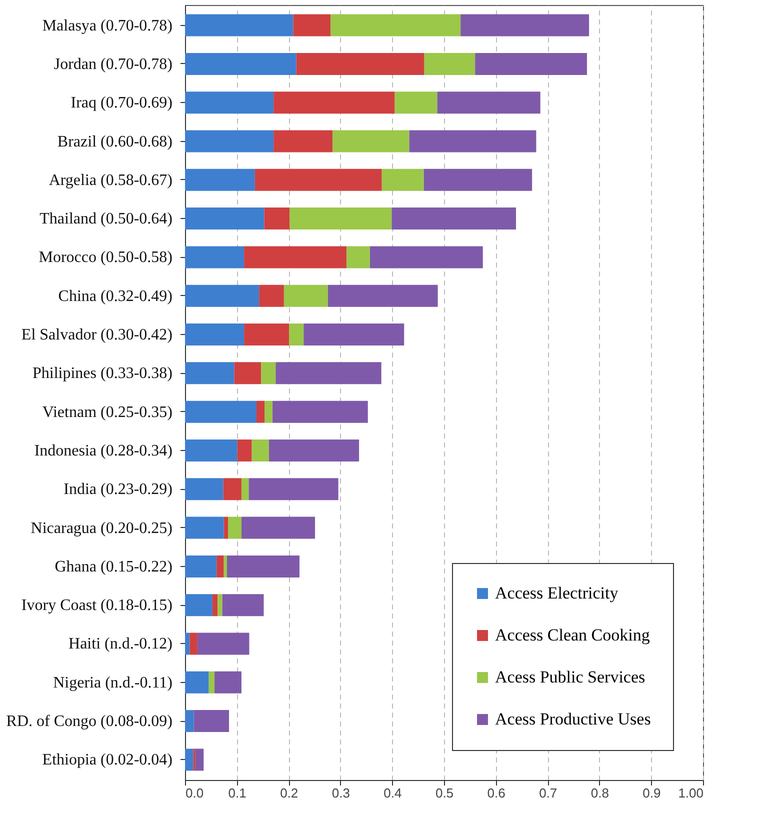 The width and height of the screenshot is (774, 816). Describe the element at coordinates (341, 793) in the screenshot. I see `x-tick-label: 0.3` at that location.